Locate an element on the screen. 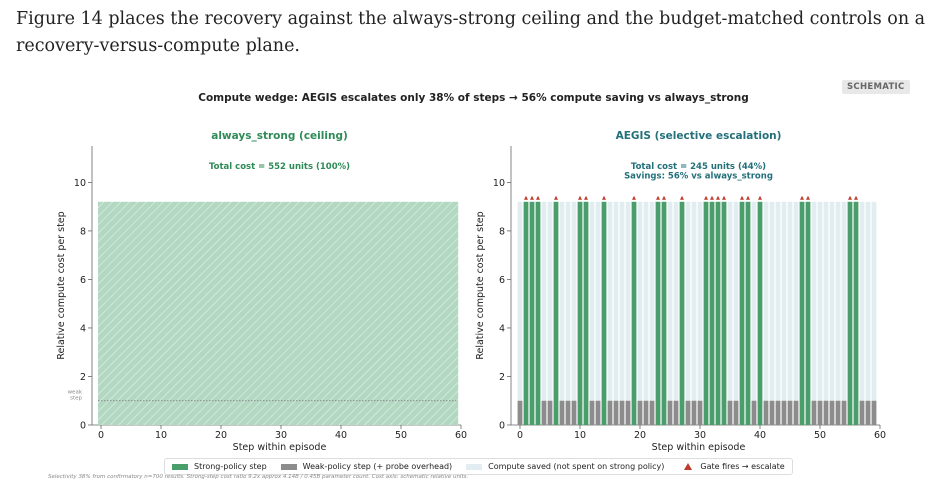  y-tick-label: 8 is located at coordinates (83, 231).